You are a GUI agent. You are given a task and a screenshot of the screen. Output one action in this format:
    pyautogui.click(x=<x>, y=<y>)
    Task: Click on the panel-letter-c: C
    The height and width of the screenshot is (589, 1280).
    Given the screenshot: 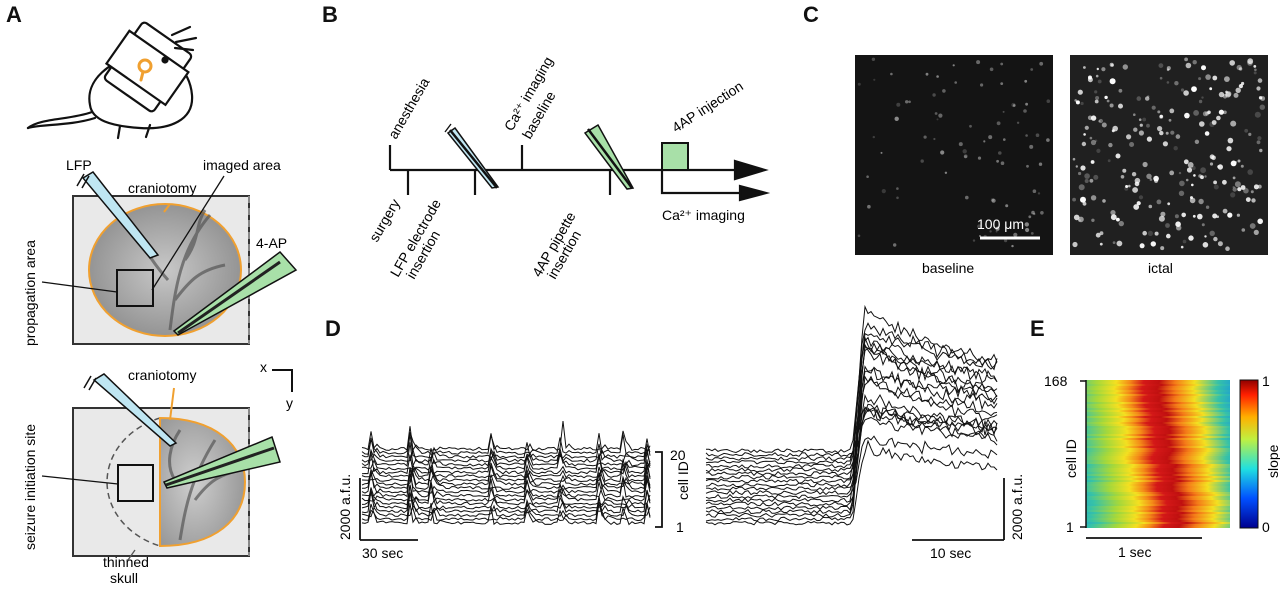 What is the action you would take?
    pyautogui.click(x=811, y=14)
    